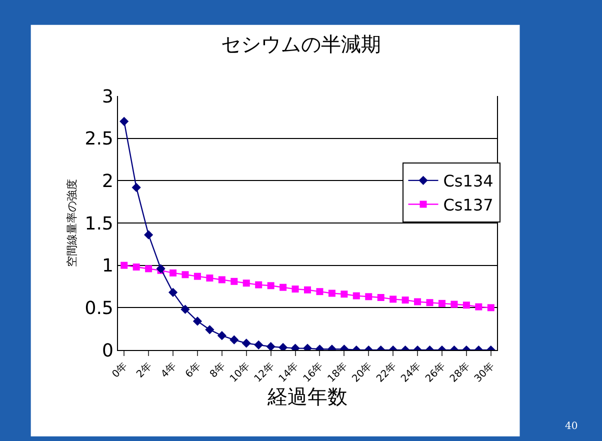 Image resolution: width=602 pixels, height=441 pixels. Describe the element at coordinates (239, 372) in the screenshot. I see `x-tick-label: 10年` at that location.